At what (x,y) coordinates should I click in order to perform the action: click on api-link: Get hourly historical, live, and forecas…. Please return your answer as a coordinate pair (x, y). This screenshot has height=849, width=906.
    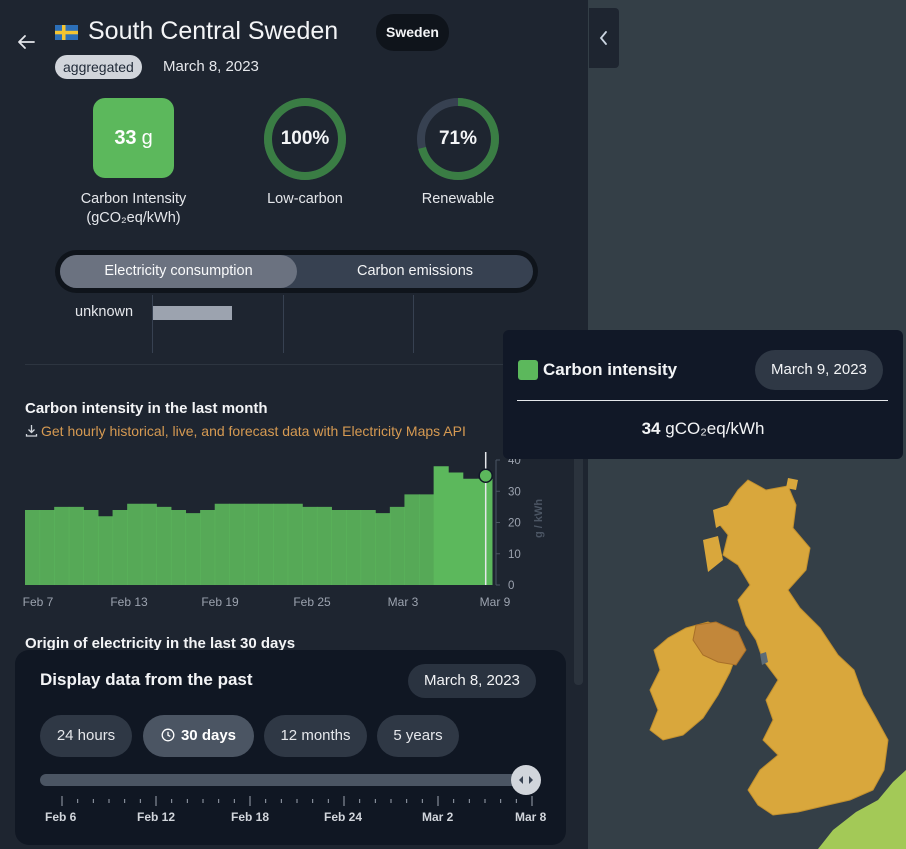
    Looking at the image, I should click on (245, 431).